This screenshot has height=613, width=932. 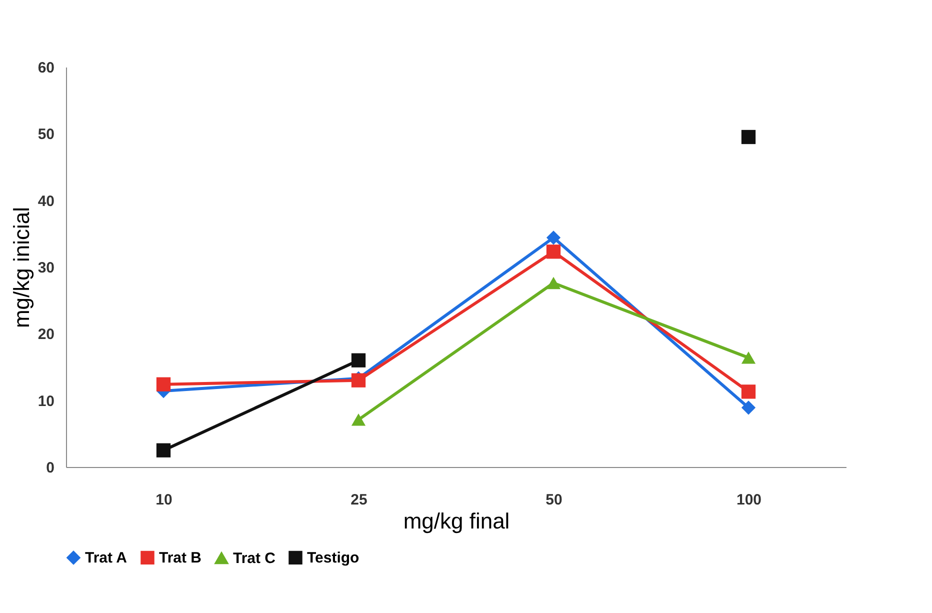 I want to click on y-tick-label: 50, so click(x=46, y=135).